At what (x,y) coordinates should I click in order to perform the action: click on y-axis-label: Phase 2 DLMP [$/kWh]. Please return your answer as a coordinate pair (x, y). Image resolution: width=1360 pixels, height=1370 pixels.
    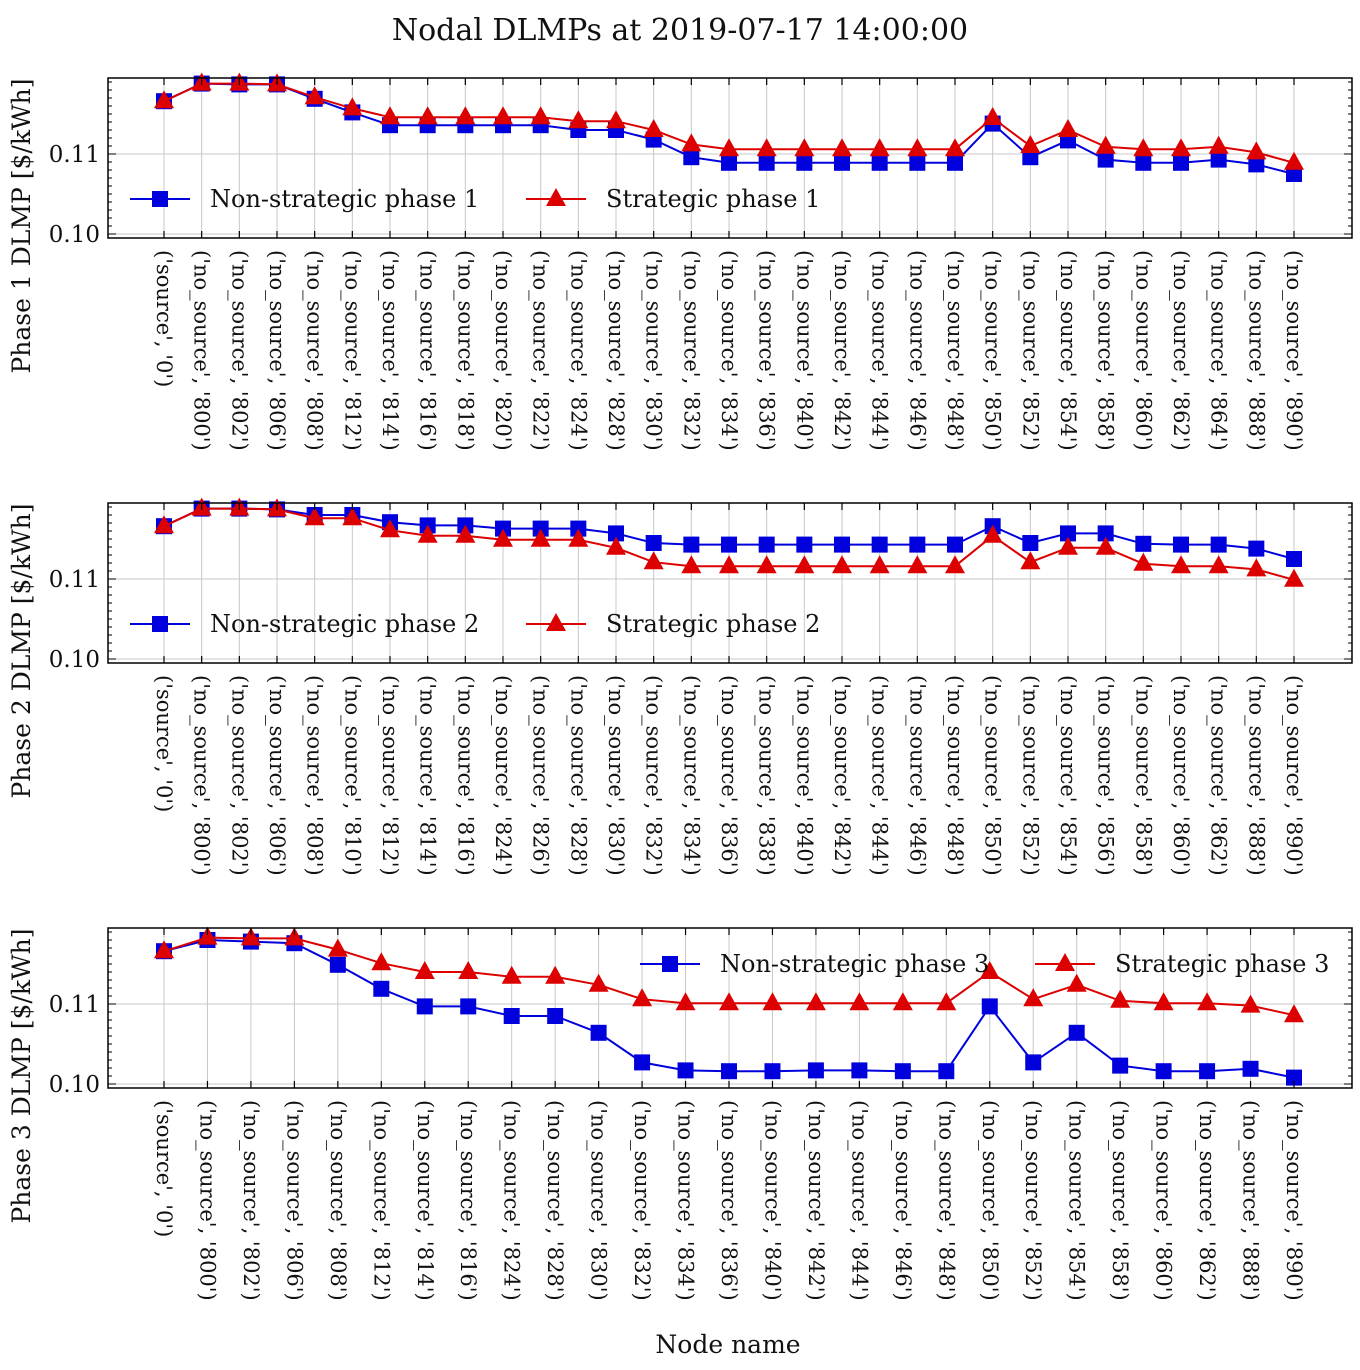
    Looking at the image, I should click on (21, 650).